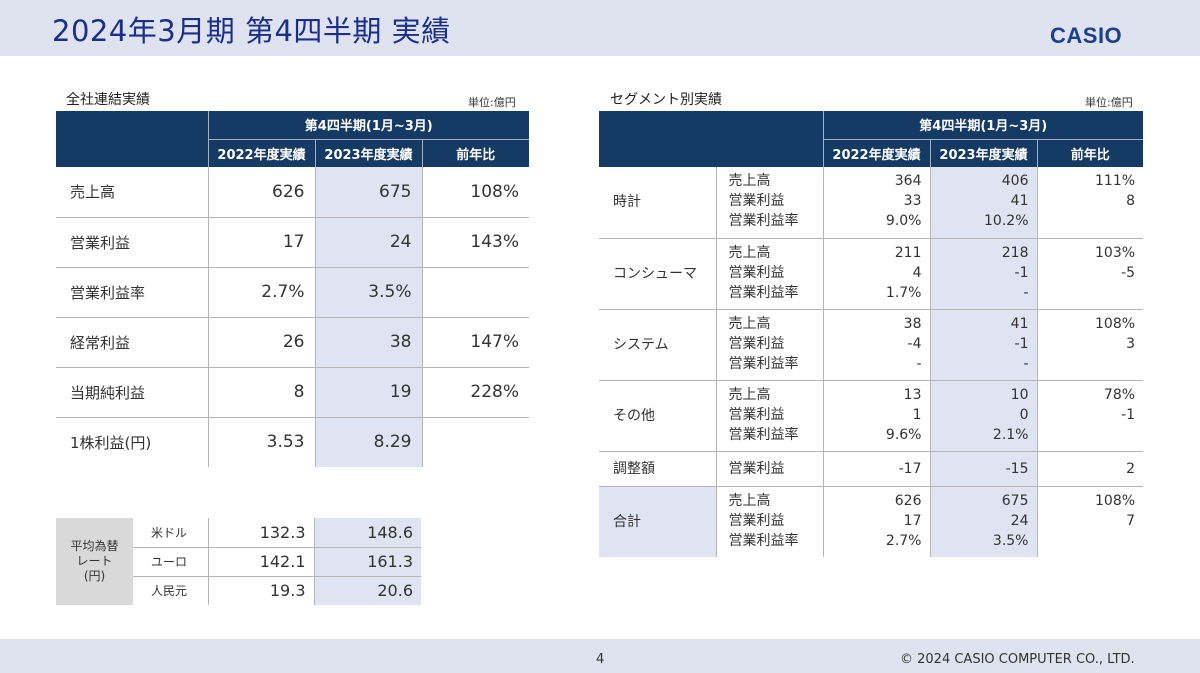  I want to click on cell-curr: 24, so click(368, 242).